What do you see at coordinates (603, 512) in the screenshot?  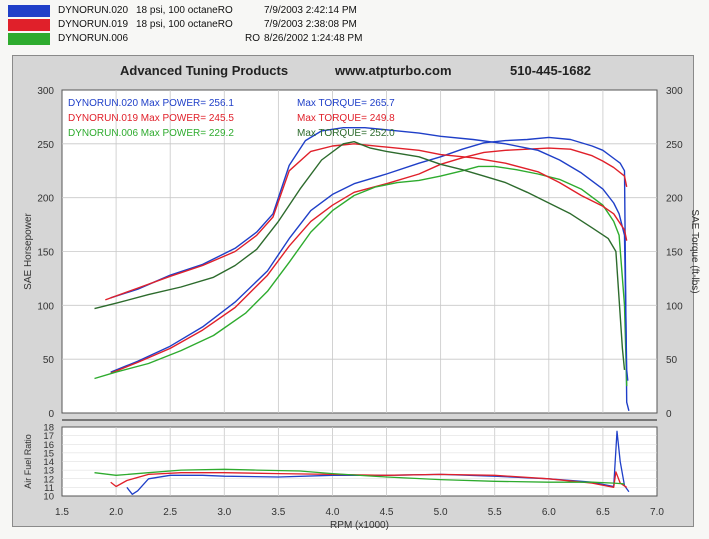 I see `x-tick-label: 6.5` at bounding box center [603, 512].